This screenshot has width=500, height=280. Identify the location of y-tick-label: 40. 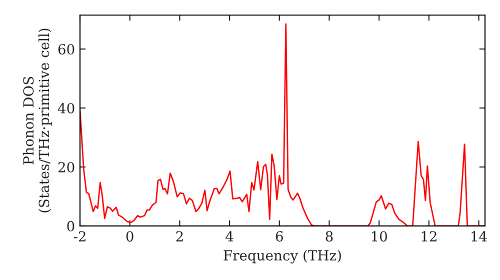
(66, 108).